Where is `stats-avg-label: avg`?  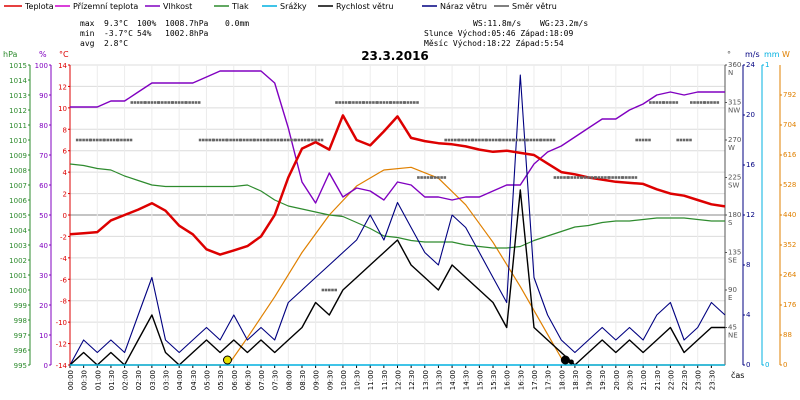 stats-avg-label: avg is located at coordinates (87, 43).